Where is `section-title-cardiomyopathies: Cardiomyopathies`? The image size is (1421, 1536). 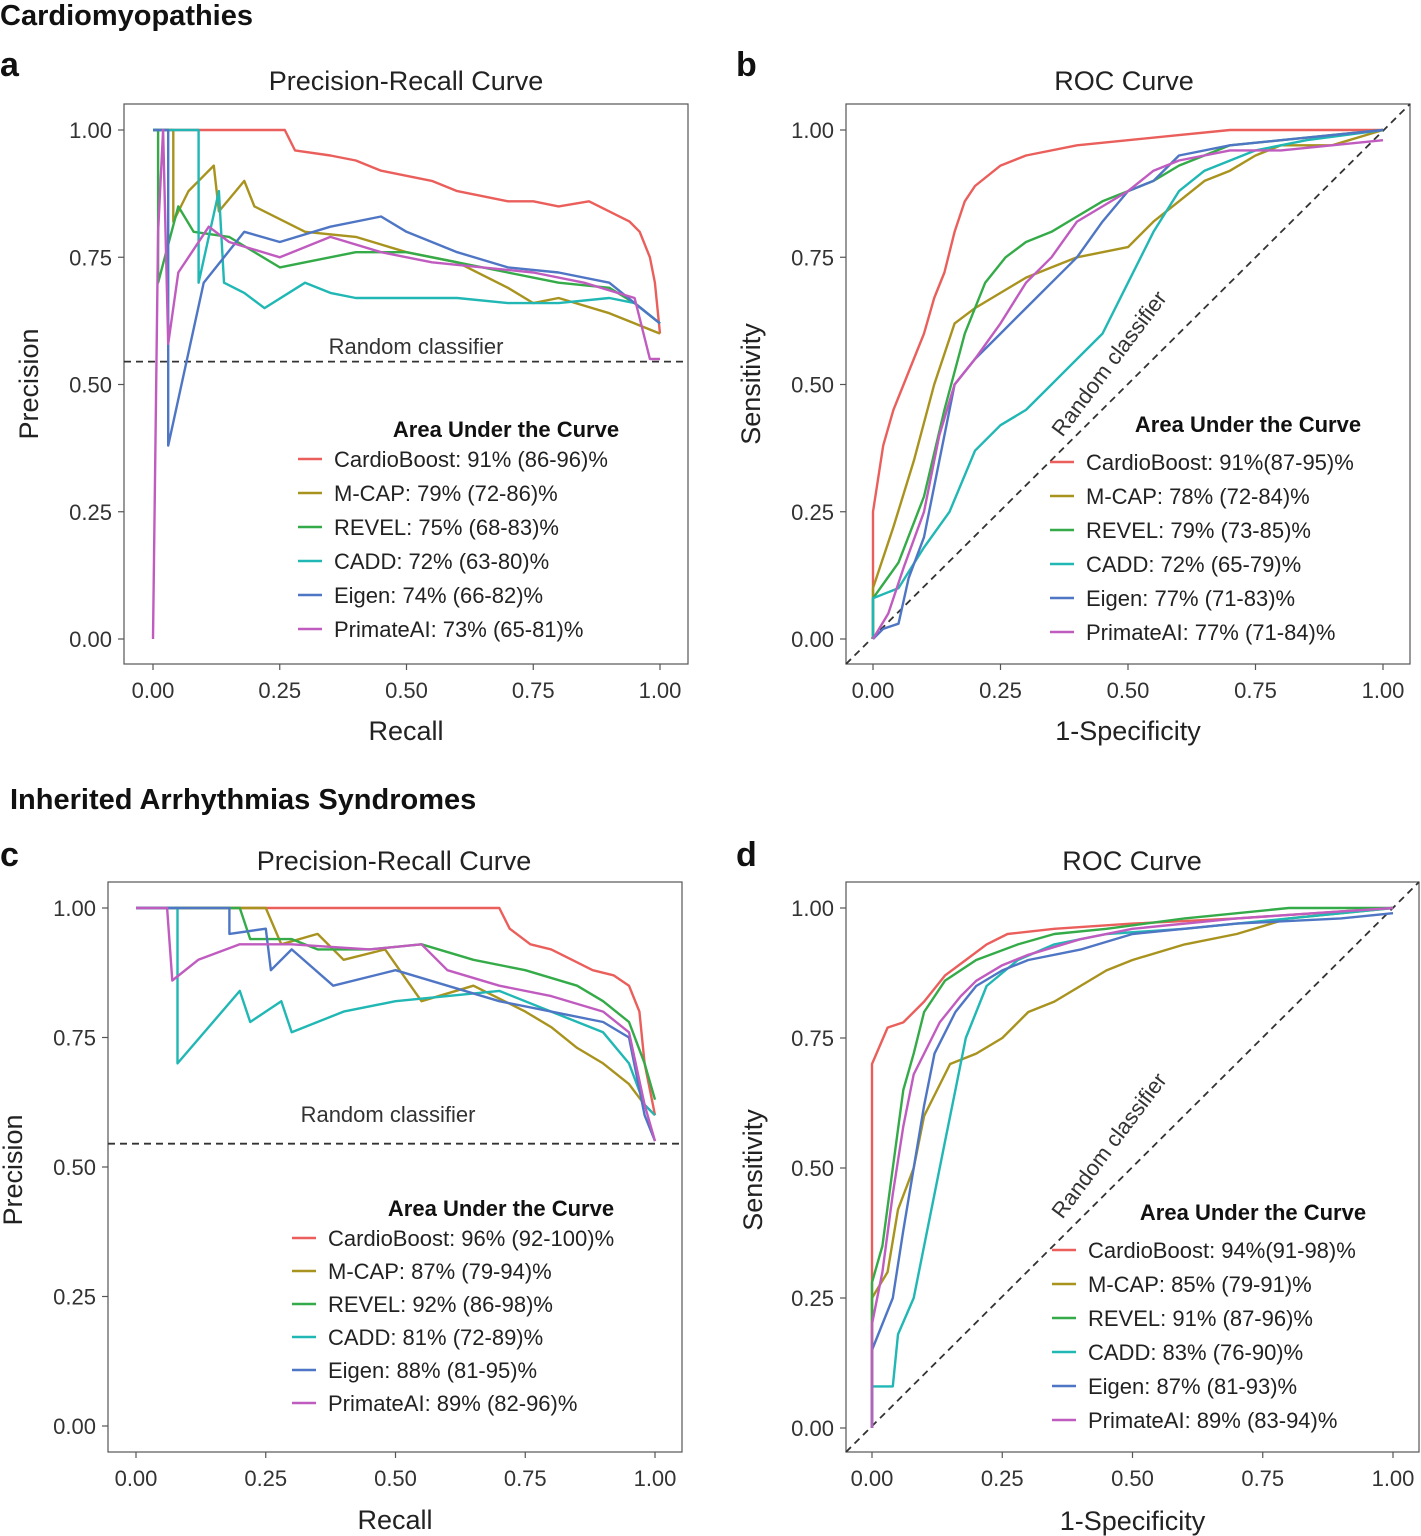
section-title-cardiomyopathies: Cardiomyopathies is located at coordinates (126, 16).